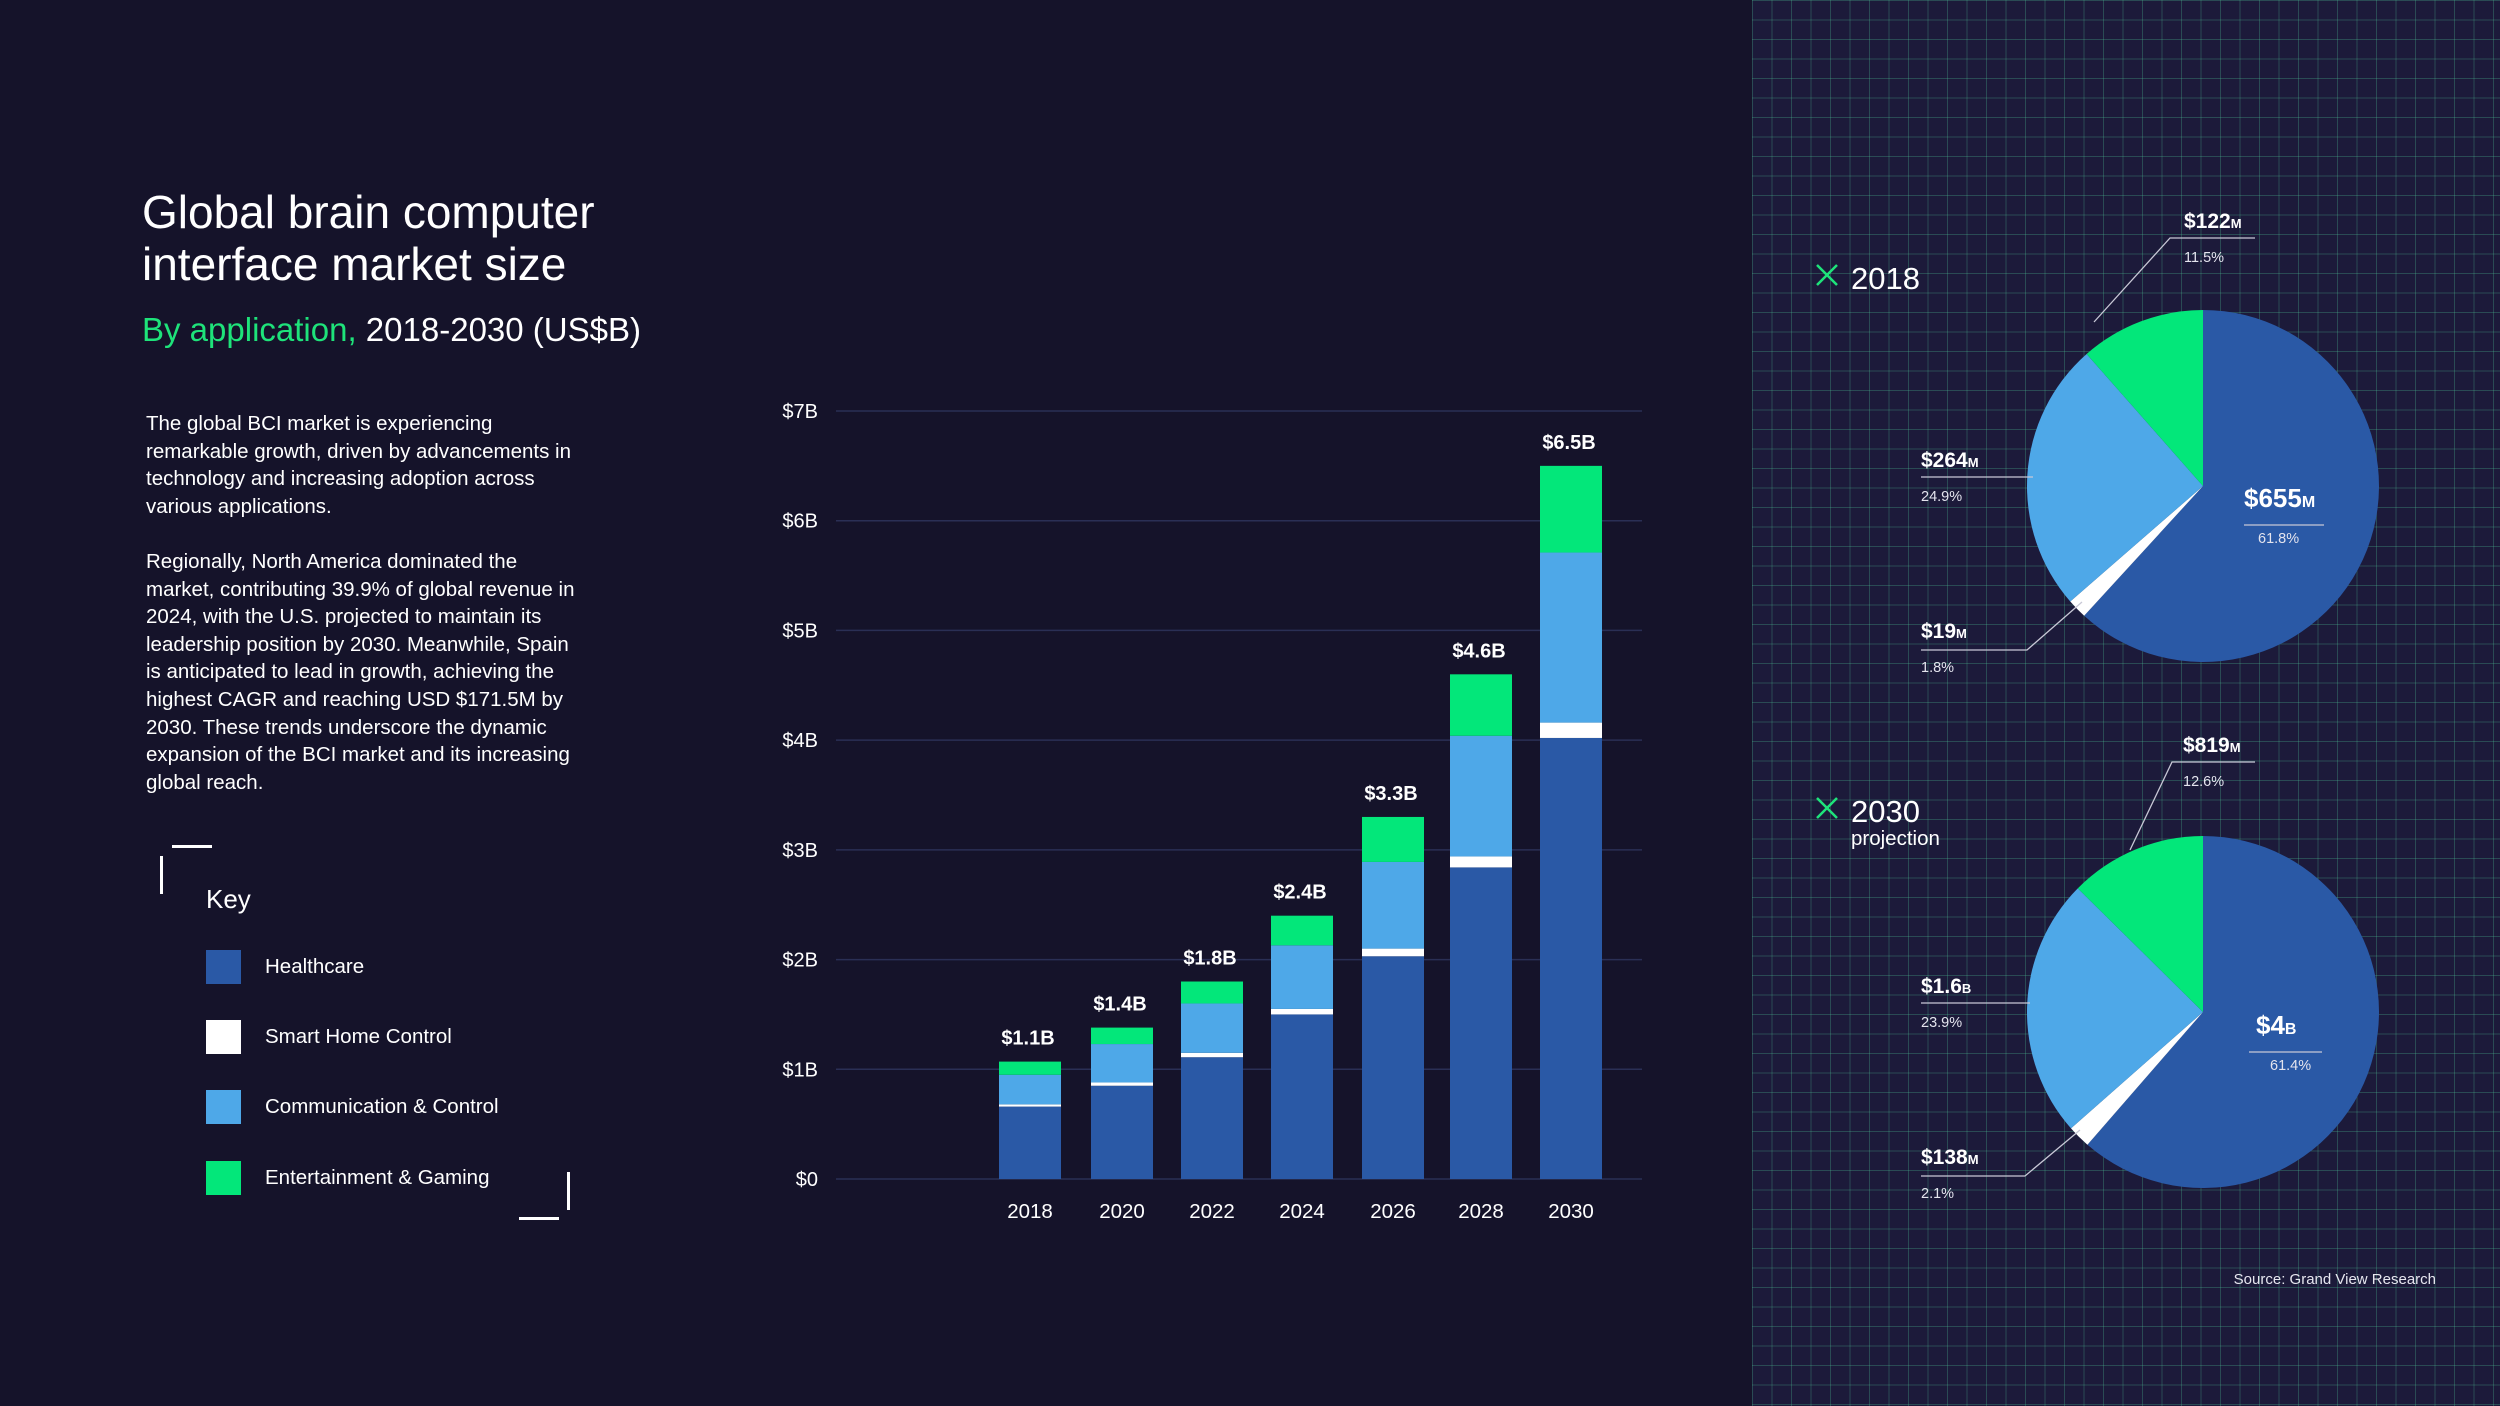  What do you see at coordinates (2290, 1066) in the screenshot?
I see `slice-percent-label: 61.4%` at bounding box center [2290, 1066].